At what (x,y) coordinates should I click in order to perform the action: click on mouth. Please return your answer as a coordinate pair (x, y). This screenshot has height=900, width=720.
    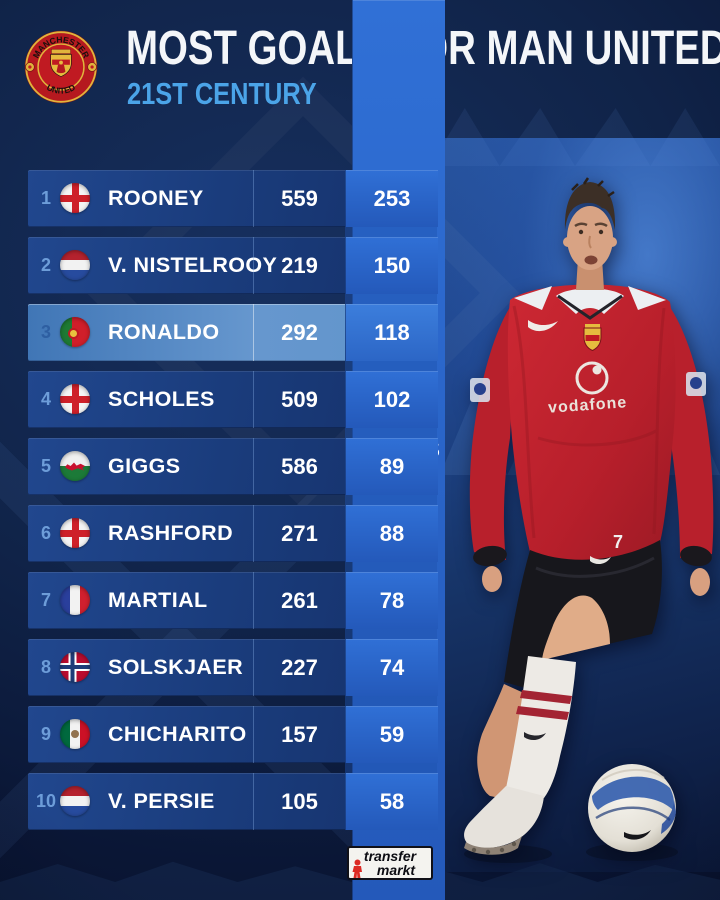
    Looking at the image, I should click on (591, 260).